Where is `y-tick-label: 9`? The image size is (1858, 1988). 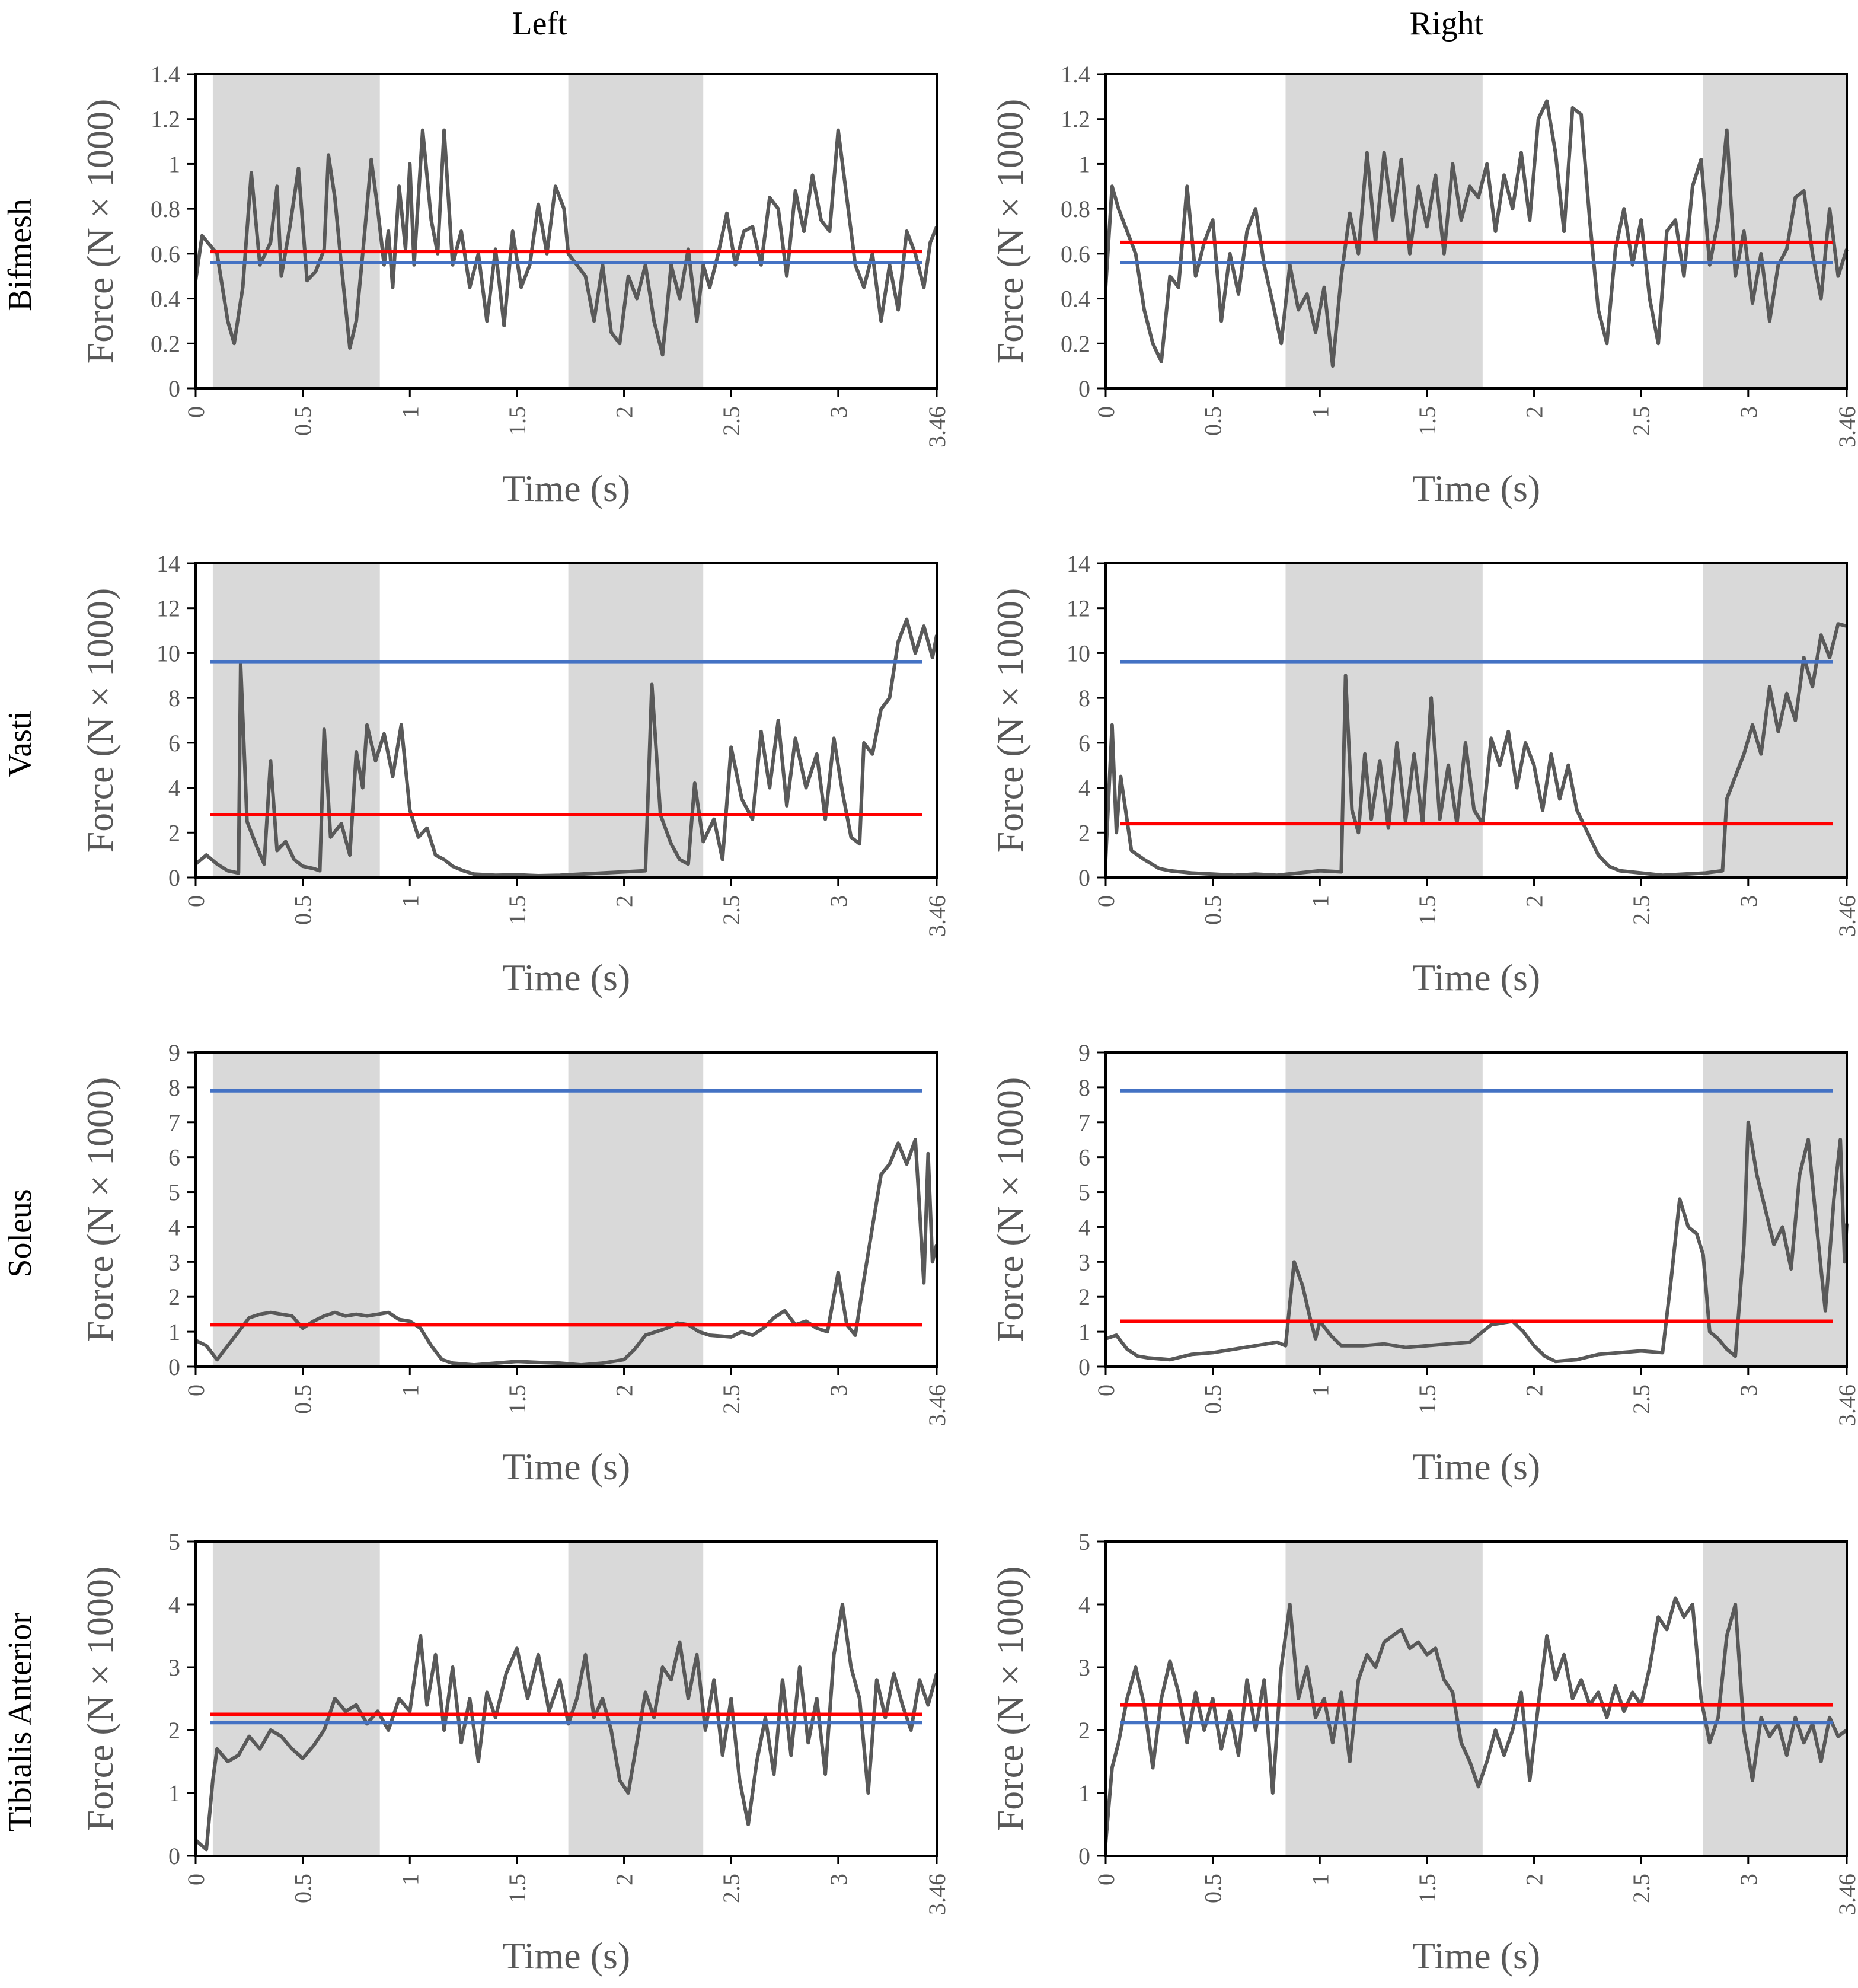
y-tick-label: 9 is located at coordinates (1084, 1053).